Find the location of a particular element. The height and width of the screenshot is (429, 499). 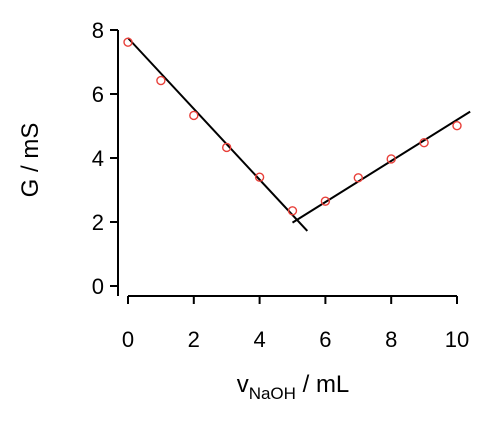

y-axis-title: G / mS is located at coordinates (30, 160).